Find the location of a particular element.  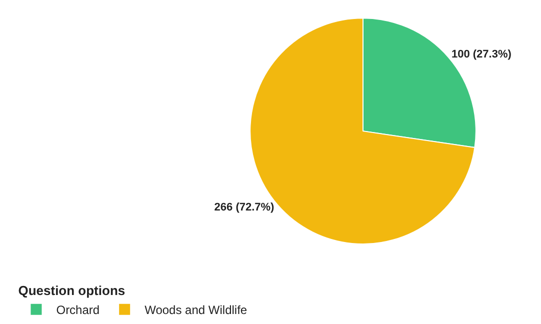

legend-label: Woods and Wildlife is located at coordinates (196, 310).